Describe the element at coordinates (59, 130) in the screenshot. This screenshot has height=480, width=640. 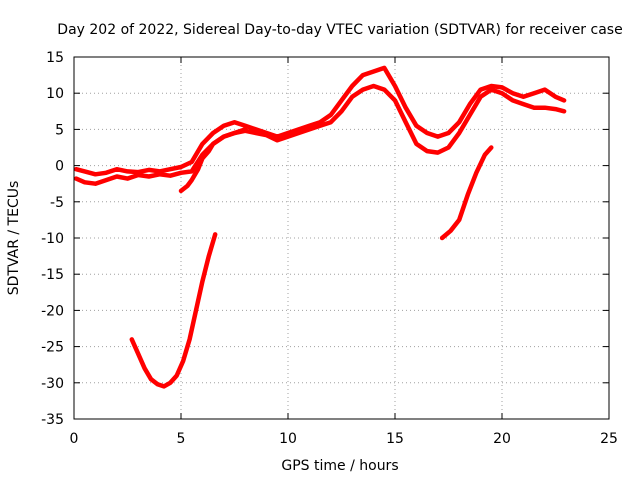
I see `y-tick-label: 5` at that location.